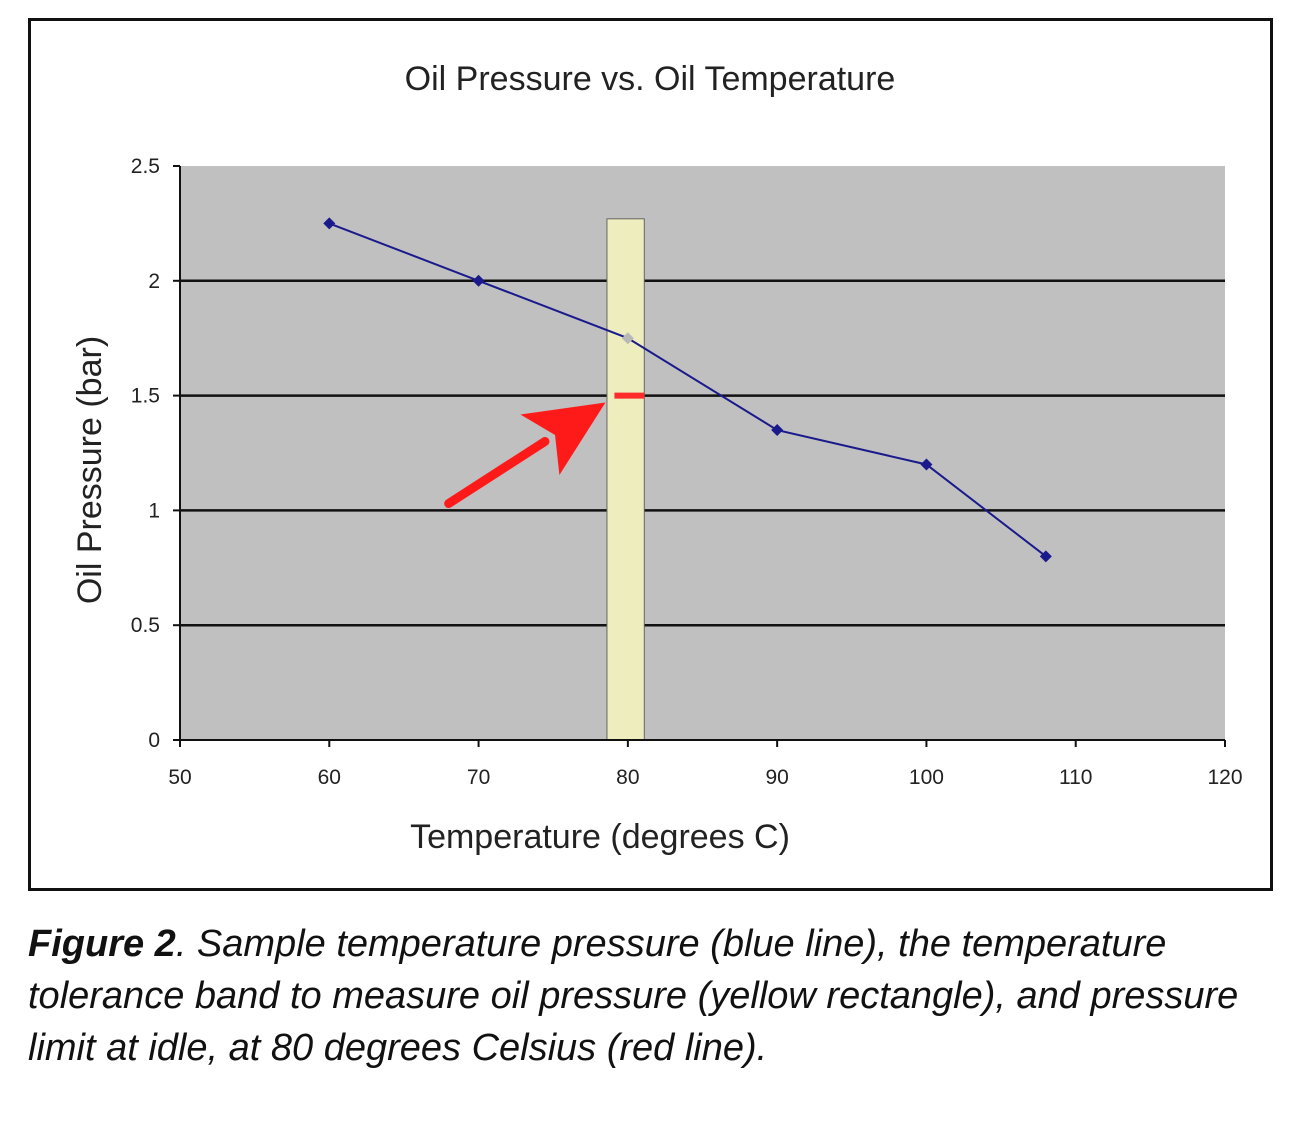 The image size is (1291, 1123). Describe the element at coordinates (90, 470) in the screenshot. I see `y-axis-label: Oil Pressure (bar)` at that location.